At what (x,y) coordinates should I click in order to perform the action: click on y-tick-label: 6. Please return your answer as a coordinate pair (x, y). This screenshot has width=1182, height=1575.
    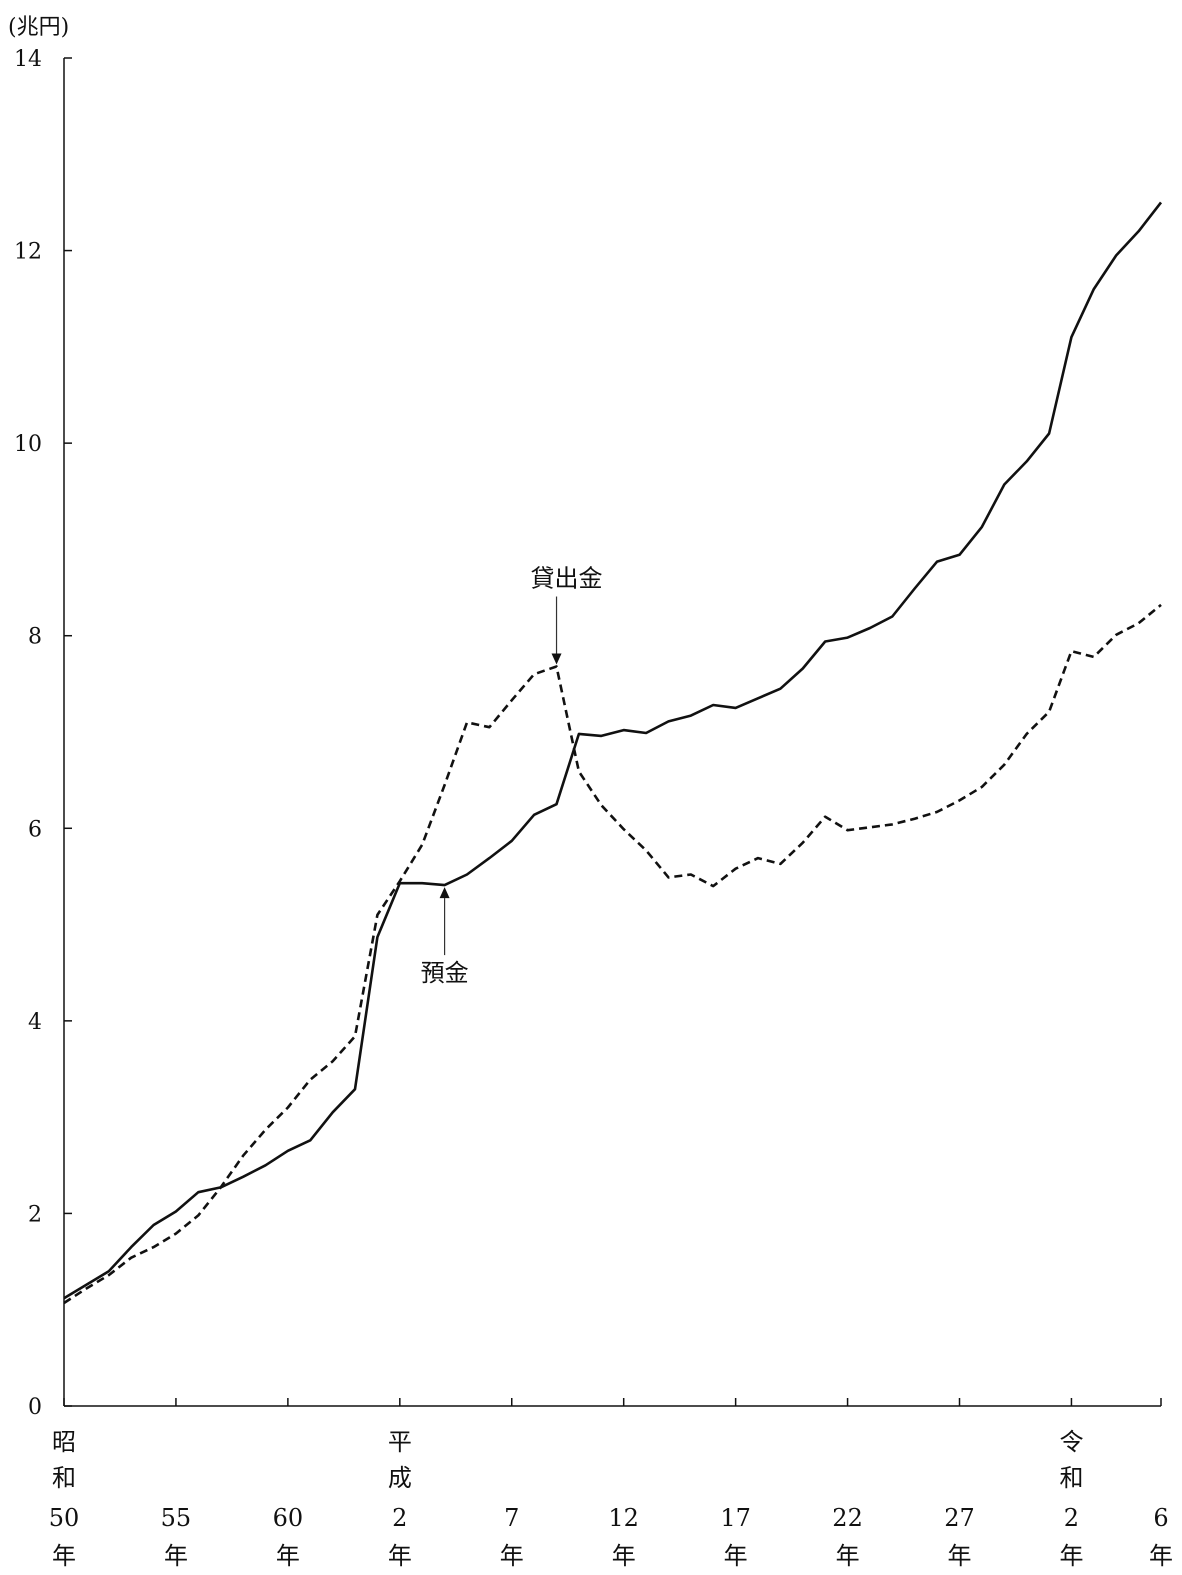
    Looking at the image, I should click on (35, 829).